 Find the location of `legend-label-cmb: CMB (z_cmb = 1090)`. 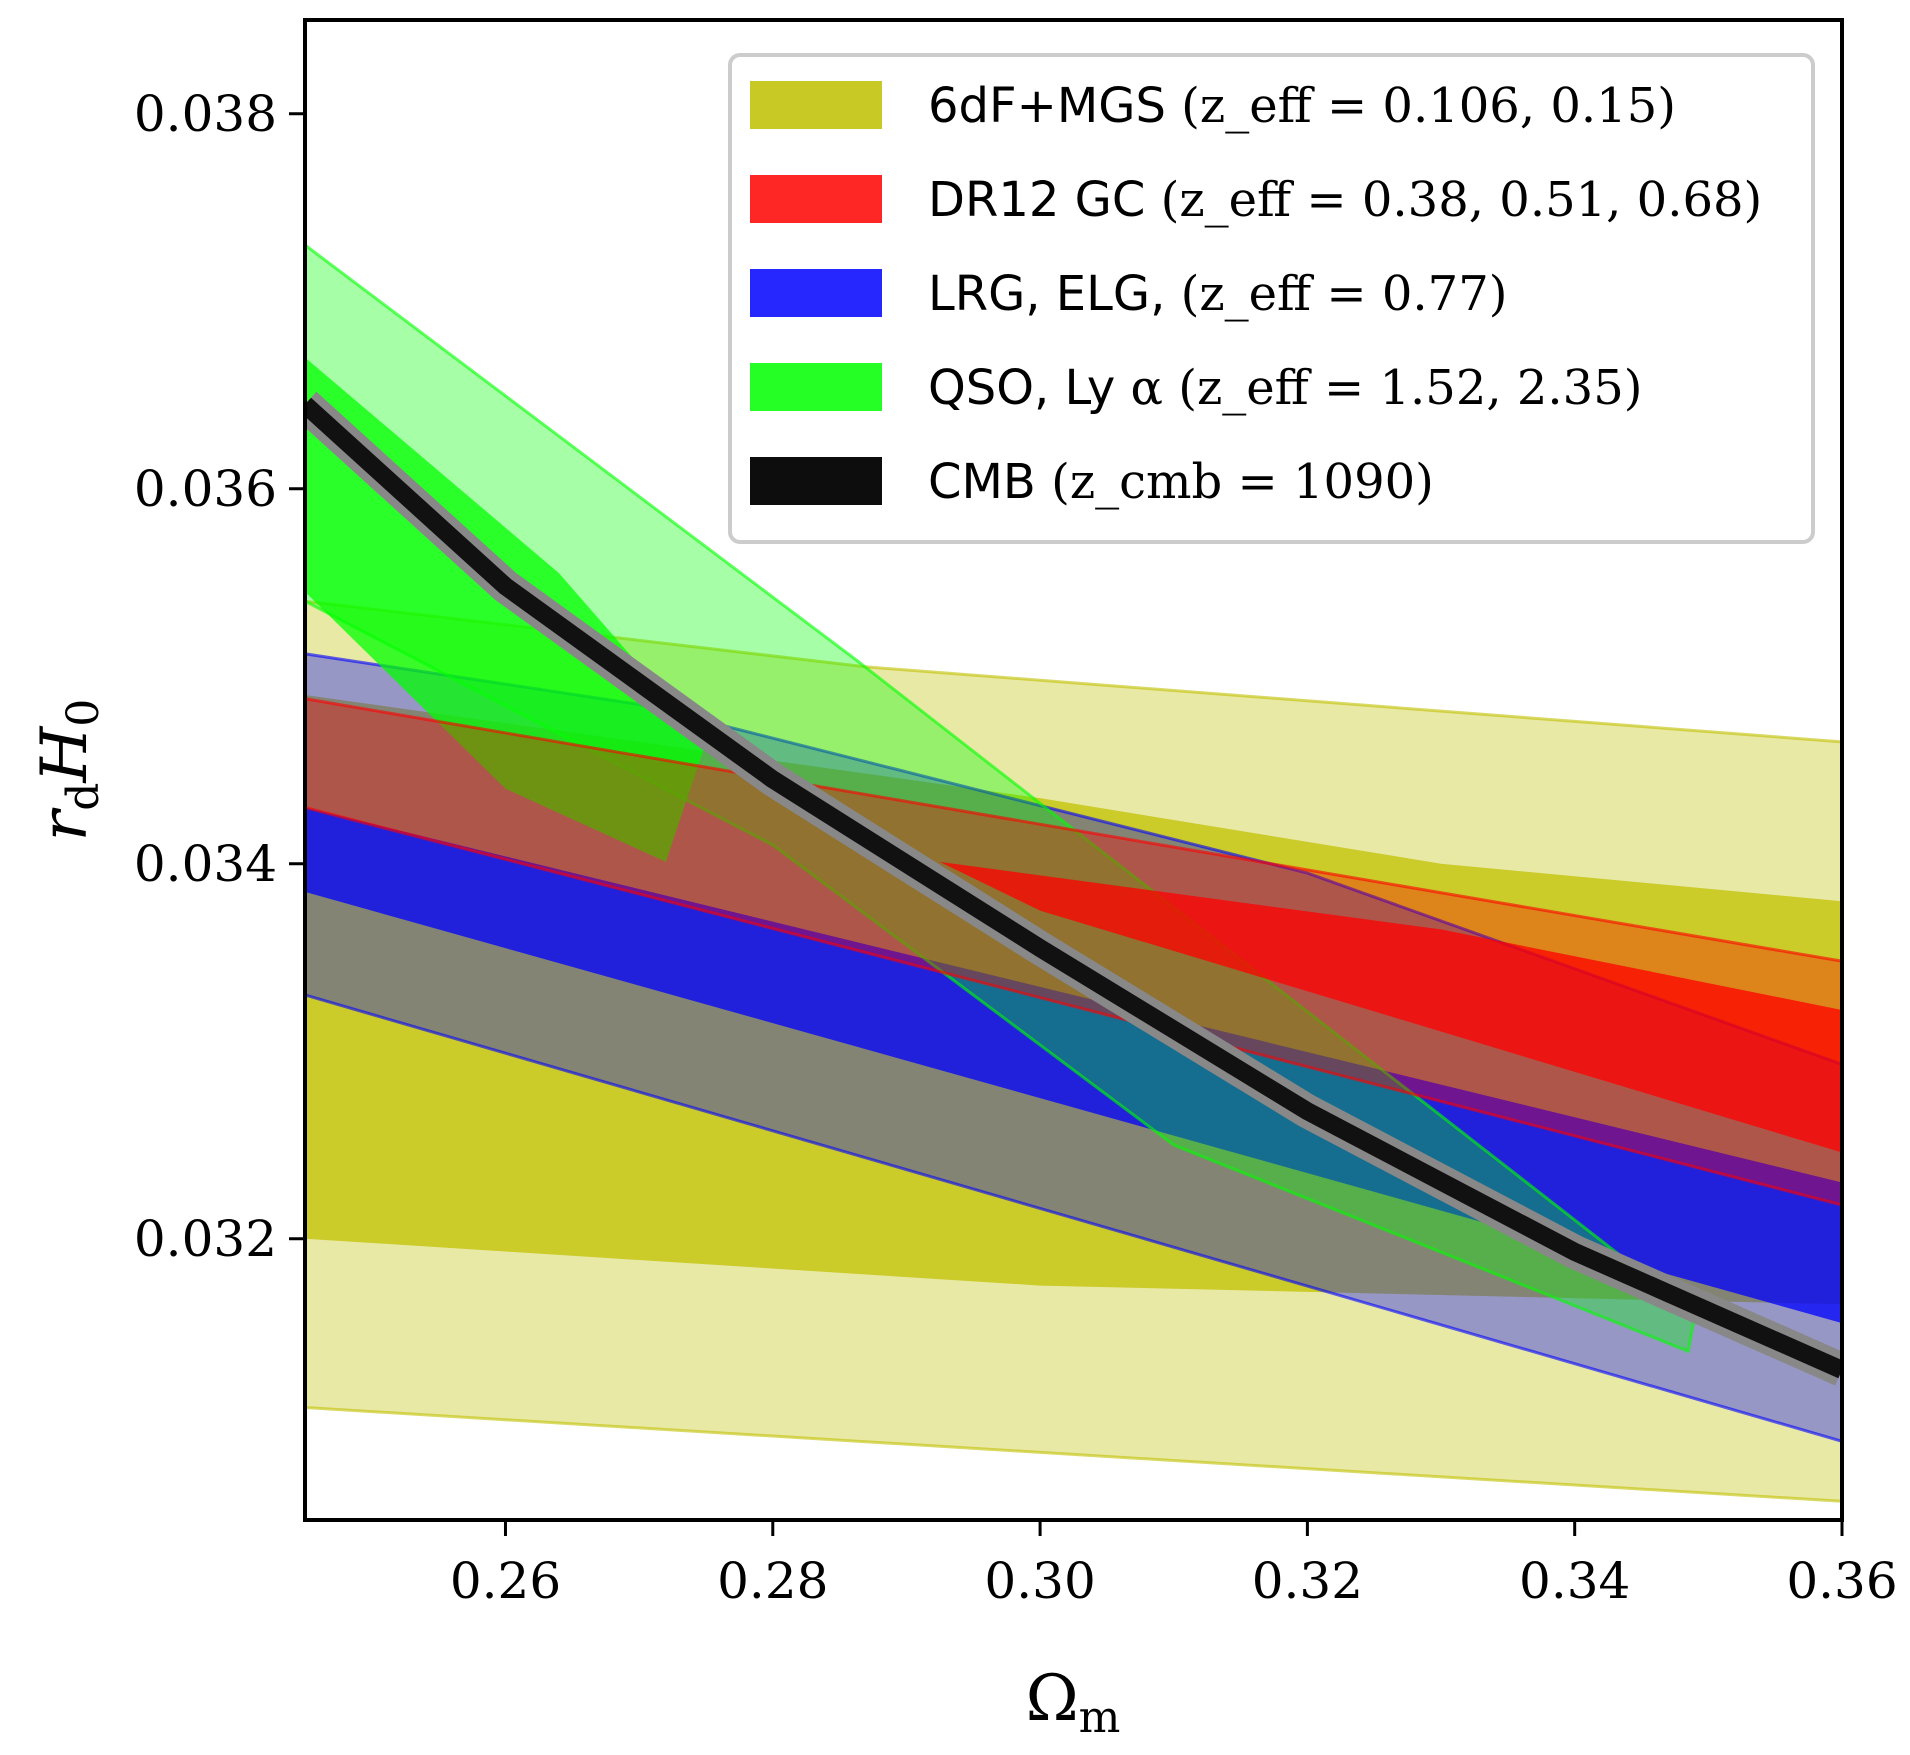

legend-label-cmb: CMB (z_cmb = 1090) is located at coordinates (1181, 482).